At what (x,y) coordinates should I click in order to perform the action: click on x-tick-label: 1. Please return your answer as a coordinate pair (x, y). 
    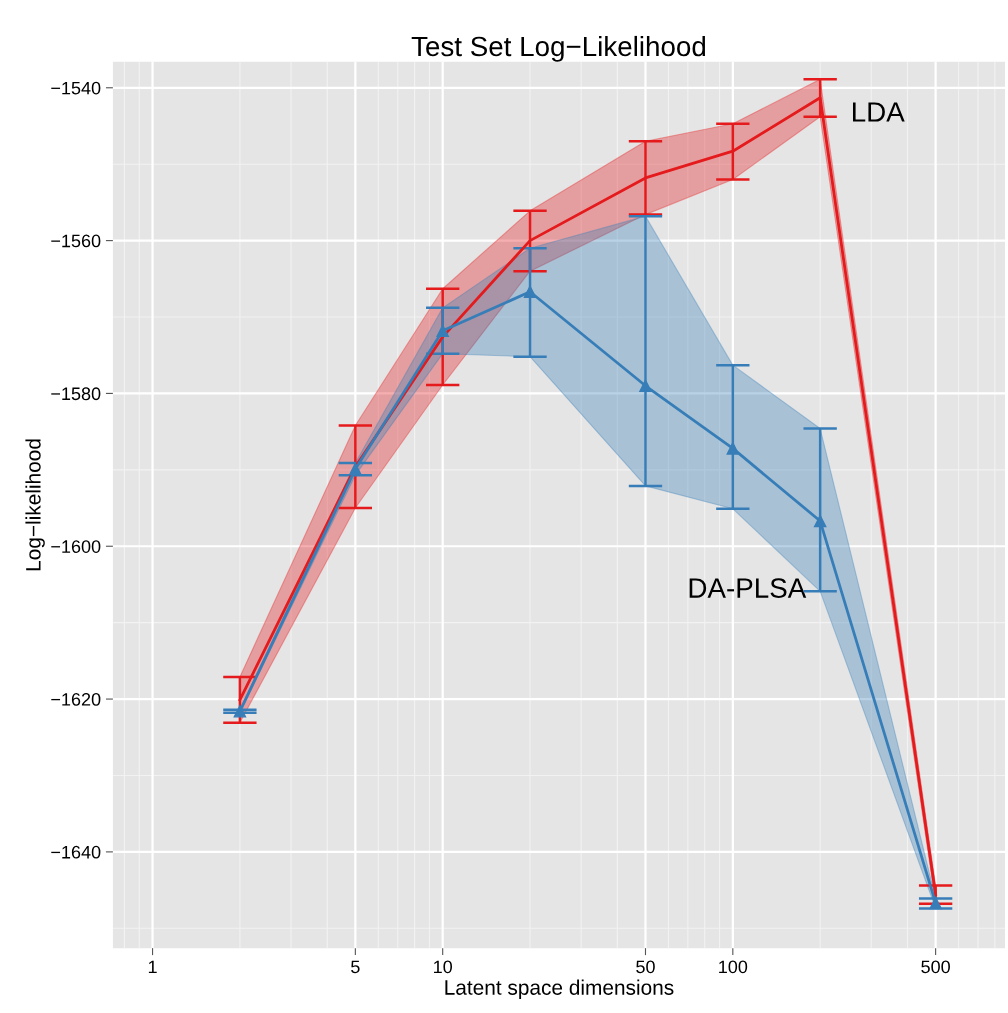
    Looking at the image, I should click on (152, 967).